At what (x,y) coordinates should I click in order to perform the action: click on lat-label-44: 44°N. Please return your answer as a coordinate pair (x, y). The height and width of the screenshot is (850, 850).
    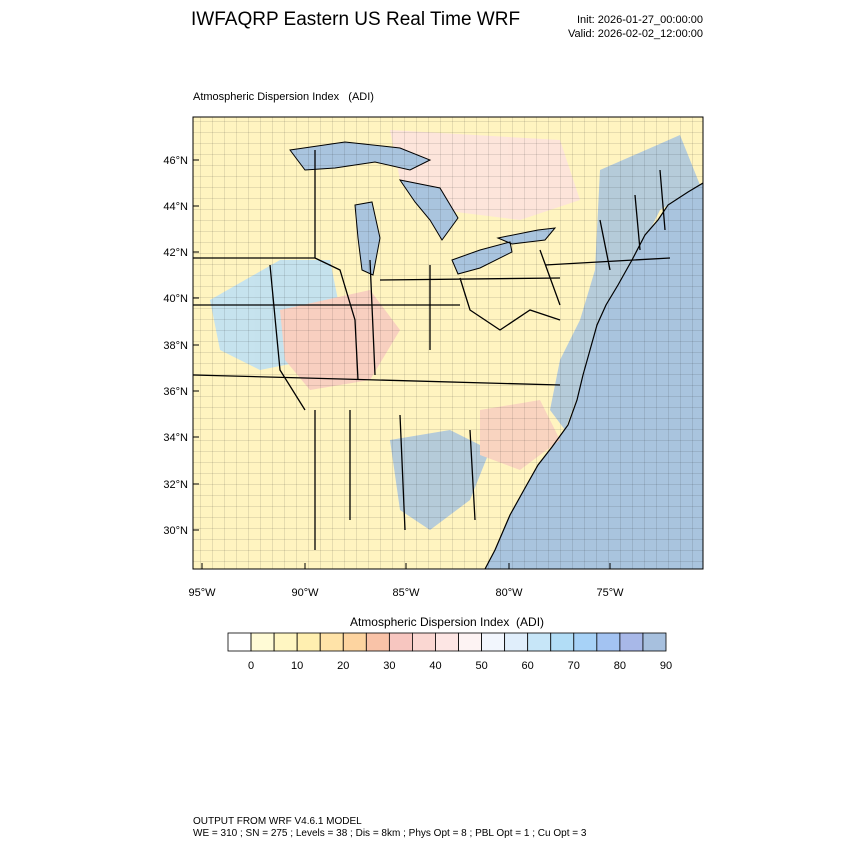
    Looking at the image, I should click on (175, 207).